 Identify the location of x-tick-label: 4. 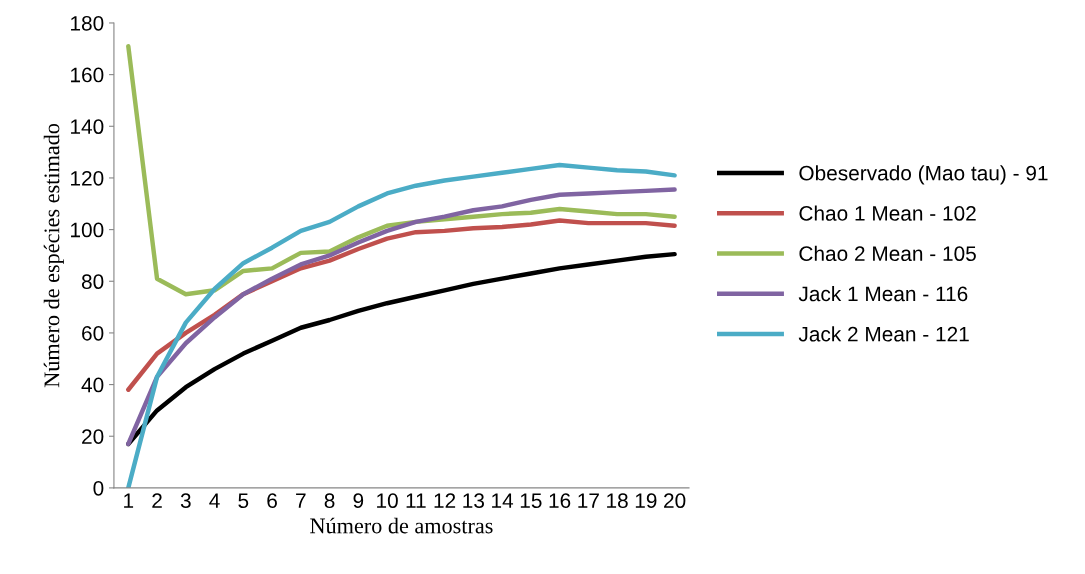
(214, 500).